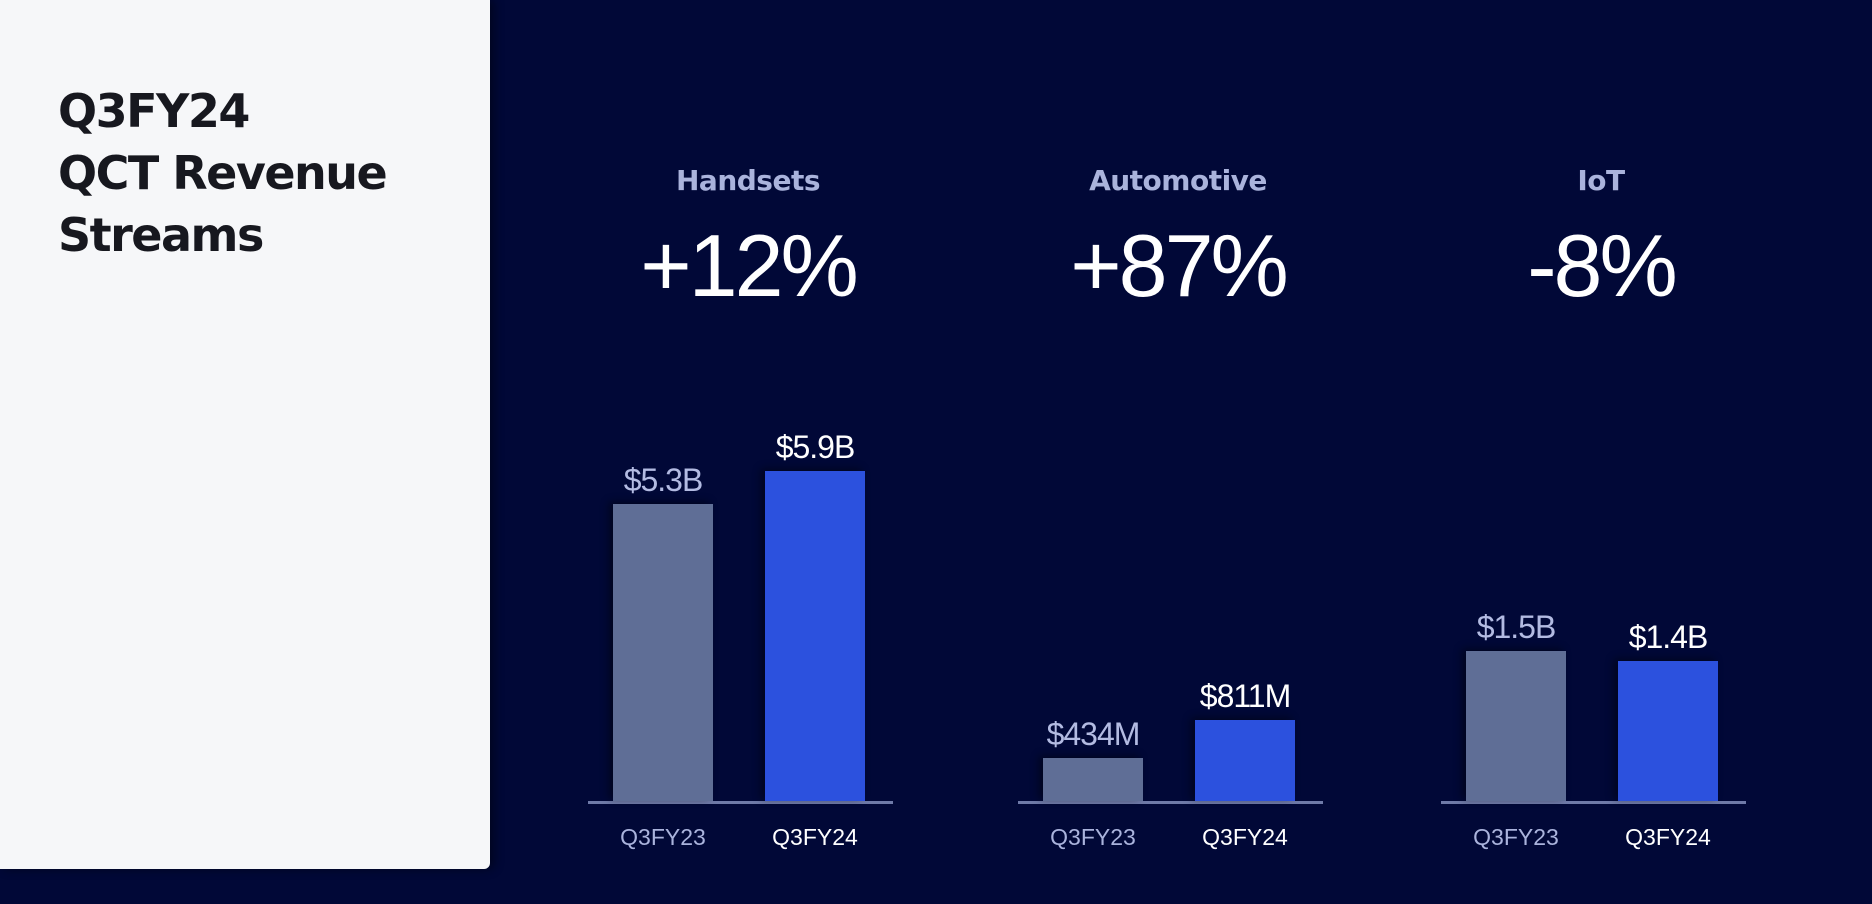 The image size is (1872, 904). I want to click on value-label-q3fy24: $1.4B, so click(1668, 637).